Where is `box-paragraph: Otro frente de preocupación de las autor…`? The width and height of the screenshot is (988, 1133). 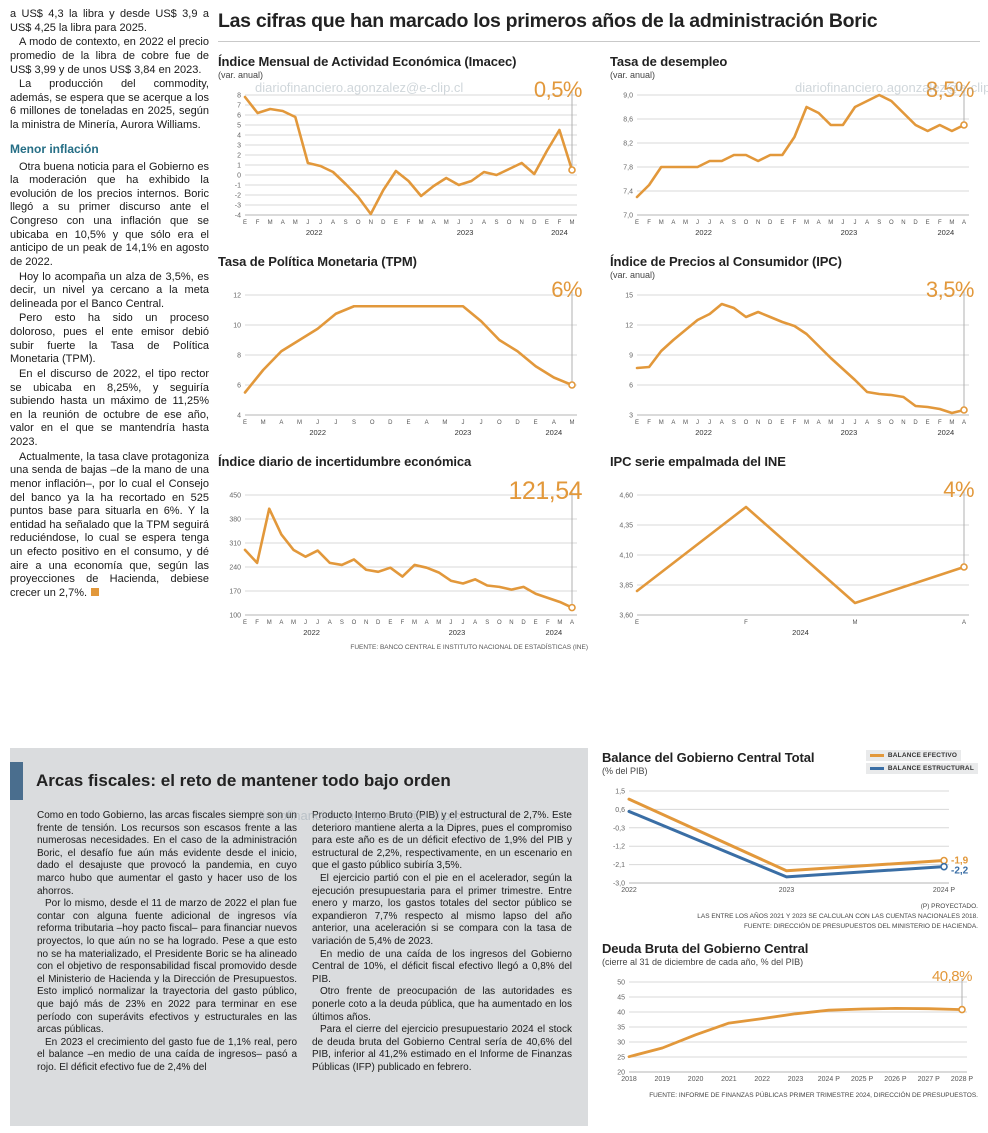 box-paragraph: Otro frente de preocupación de las autor… is located at coordinates (442, 1004).